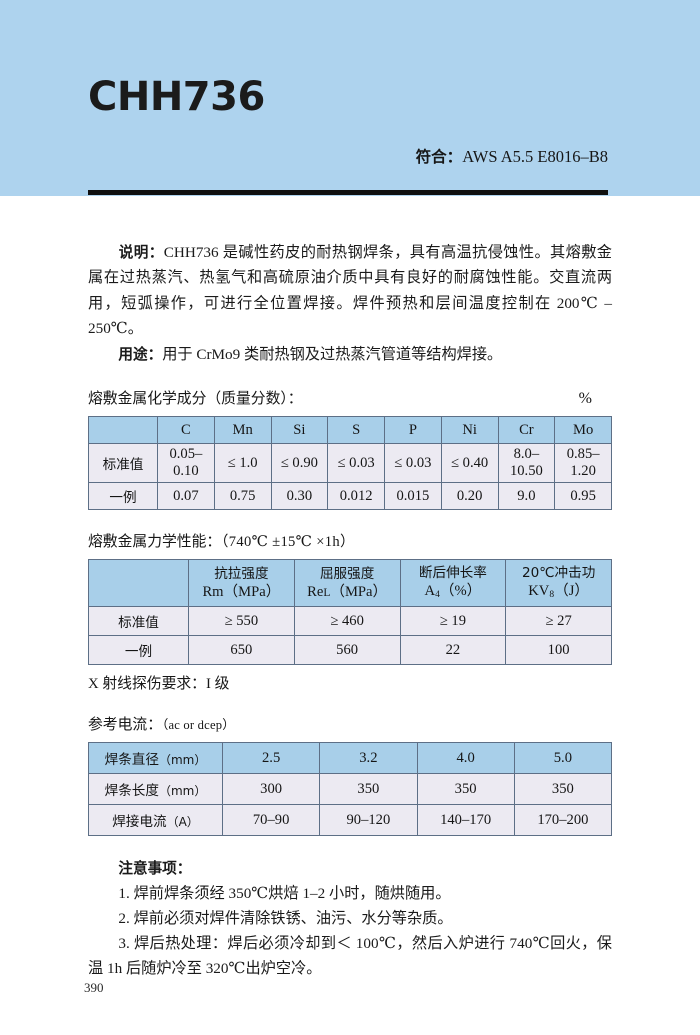 The width and height of the screenshot is (700, 1035). I want to click on xray-value: I 级, so click(217, 684).